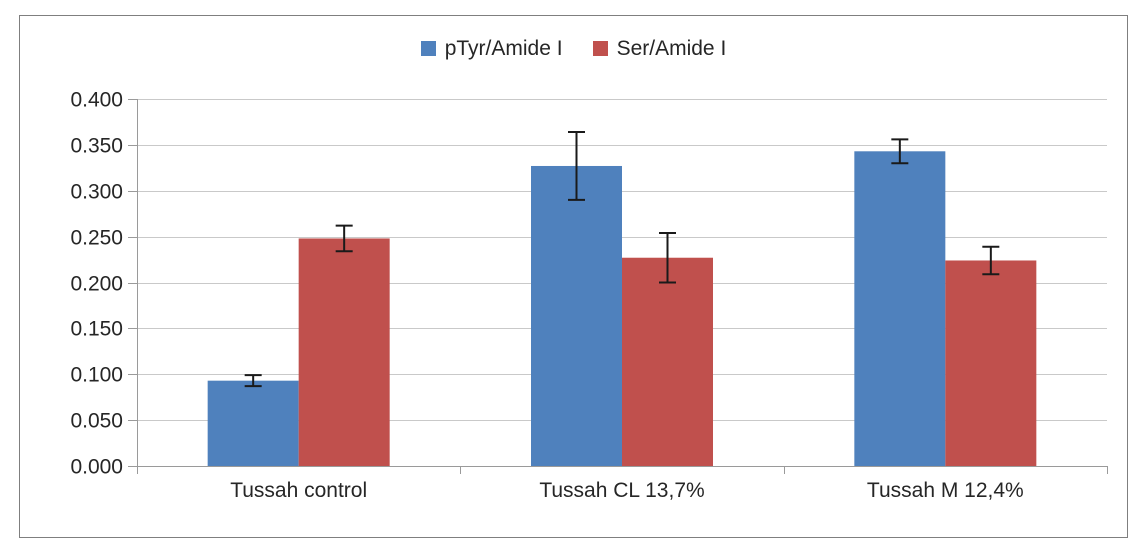  Describe the element at coordinates (298, 490) in the screenshot. I see `x-category-label: Tussah control` at that location.